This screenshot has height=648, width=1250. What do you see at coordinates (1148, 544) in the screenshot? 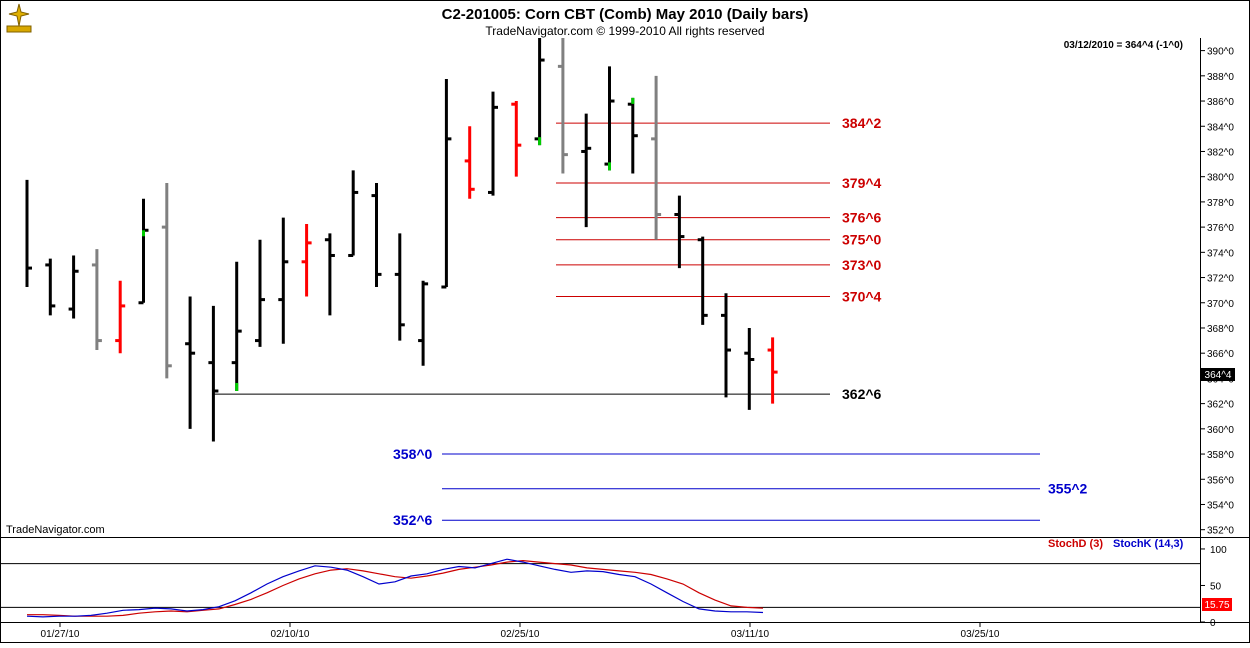
I see `legend-stochk: StochK (14,3)` at bounding box center [1148, 544].